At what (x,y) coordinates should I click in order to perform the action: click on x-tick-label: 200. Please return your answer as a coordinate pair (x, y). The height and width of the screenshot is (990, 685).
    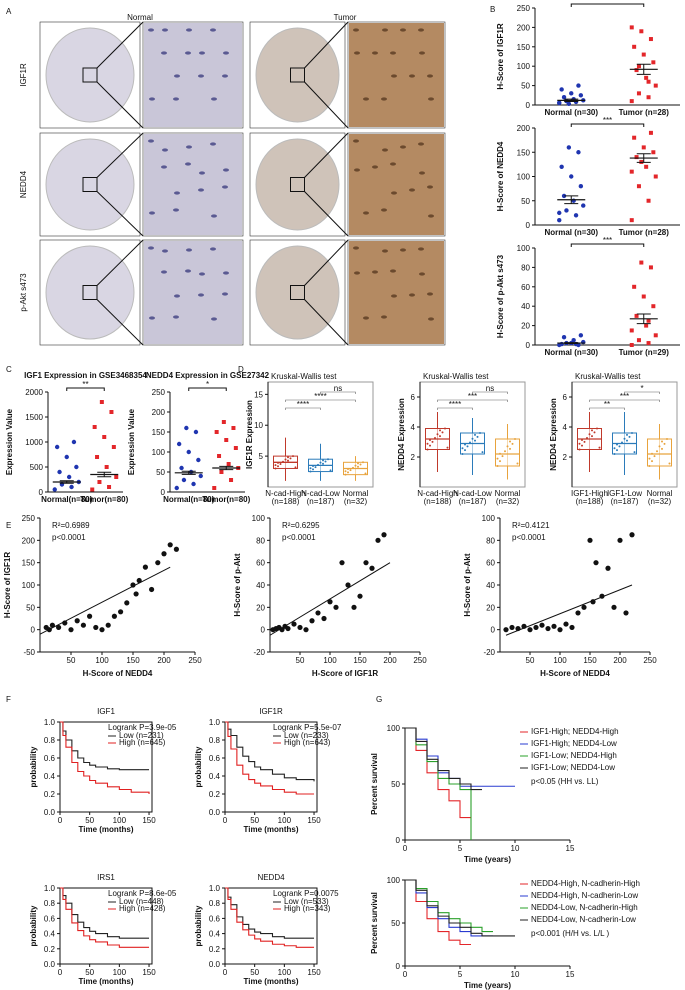
    Looking at the image, I should click on (390, 660).